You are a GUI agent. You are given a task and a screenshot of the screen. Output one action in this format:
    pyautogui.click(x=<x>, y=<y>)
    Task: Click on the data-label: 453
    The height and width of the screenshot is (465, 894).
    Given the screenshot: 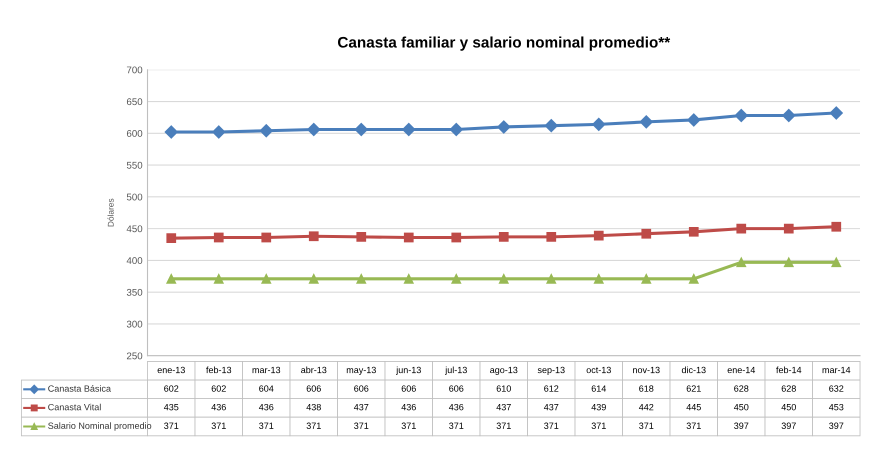 What is the action you would take?
    pyautogui.click(x=836, y=407)
    